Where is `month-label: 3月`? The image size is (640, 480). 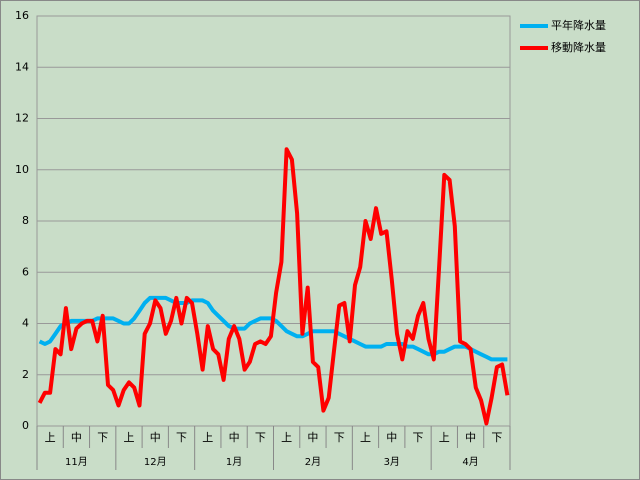
month-label: 3月 is located at coordinates (392, 462).